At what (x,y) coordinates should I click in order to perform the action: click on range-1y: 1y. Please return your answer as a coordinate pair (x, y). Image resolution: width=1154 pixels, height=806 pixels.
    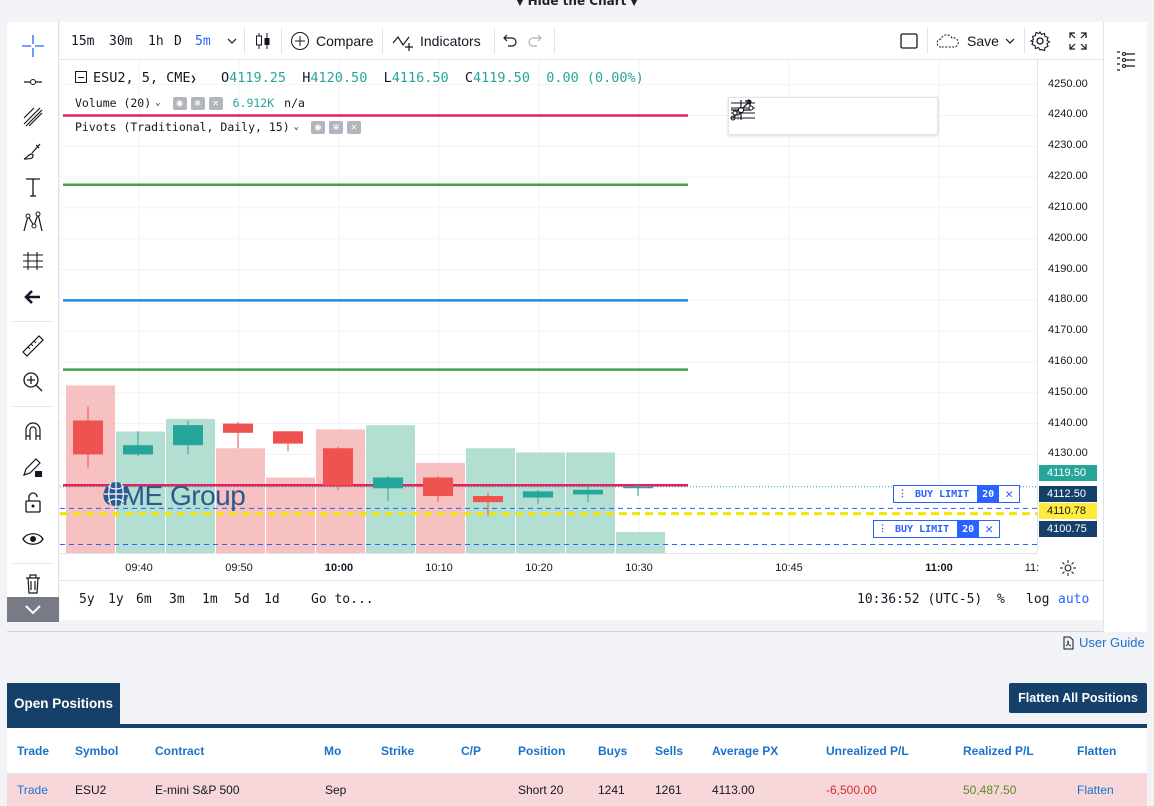
    Looking at the image, I should click on (116, 599).